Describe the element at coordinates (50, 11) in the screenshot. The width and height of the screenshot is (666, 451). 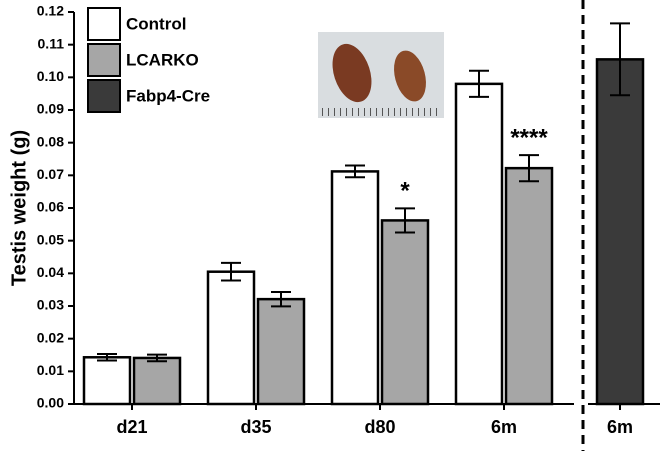
I see `y-tick-label: 0.12` at that location.